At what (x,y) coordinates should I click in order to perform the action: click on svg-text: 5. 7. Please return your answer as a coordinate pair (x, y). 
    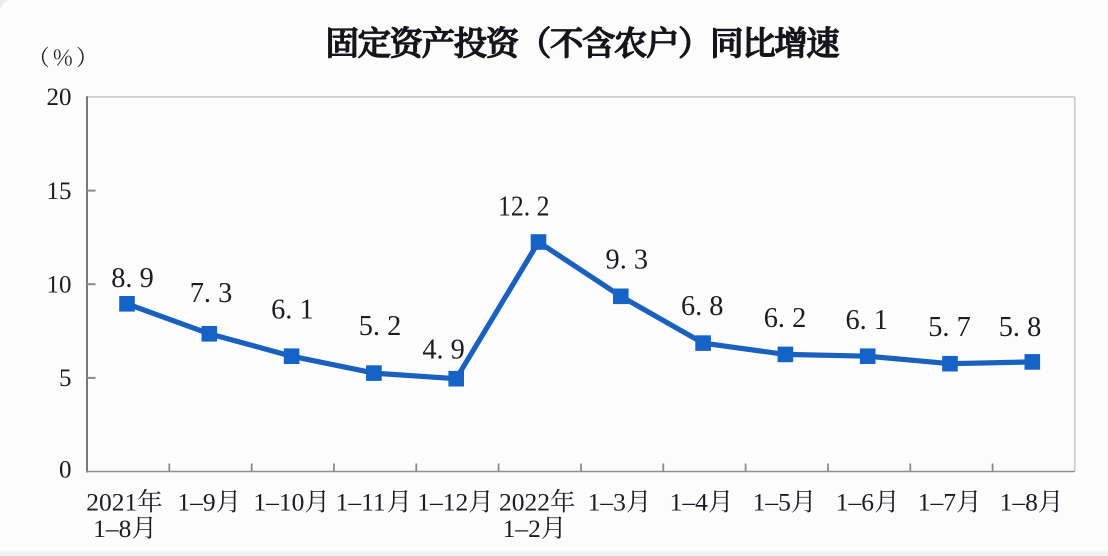
    Looking at the image, I should click on (949, 327).